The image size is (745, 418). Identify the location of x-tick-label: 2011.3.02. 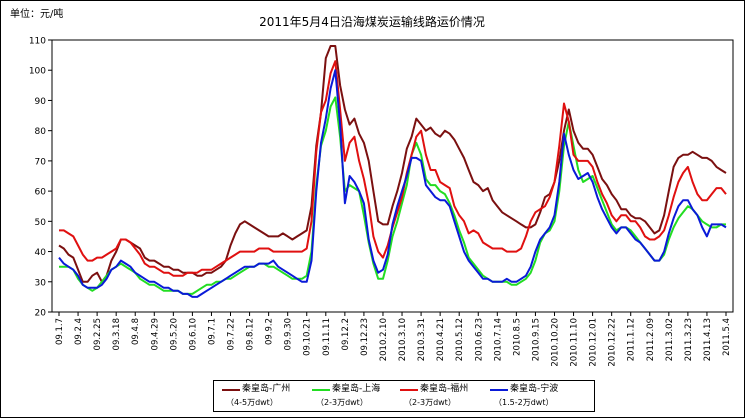
(670, 339).